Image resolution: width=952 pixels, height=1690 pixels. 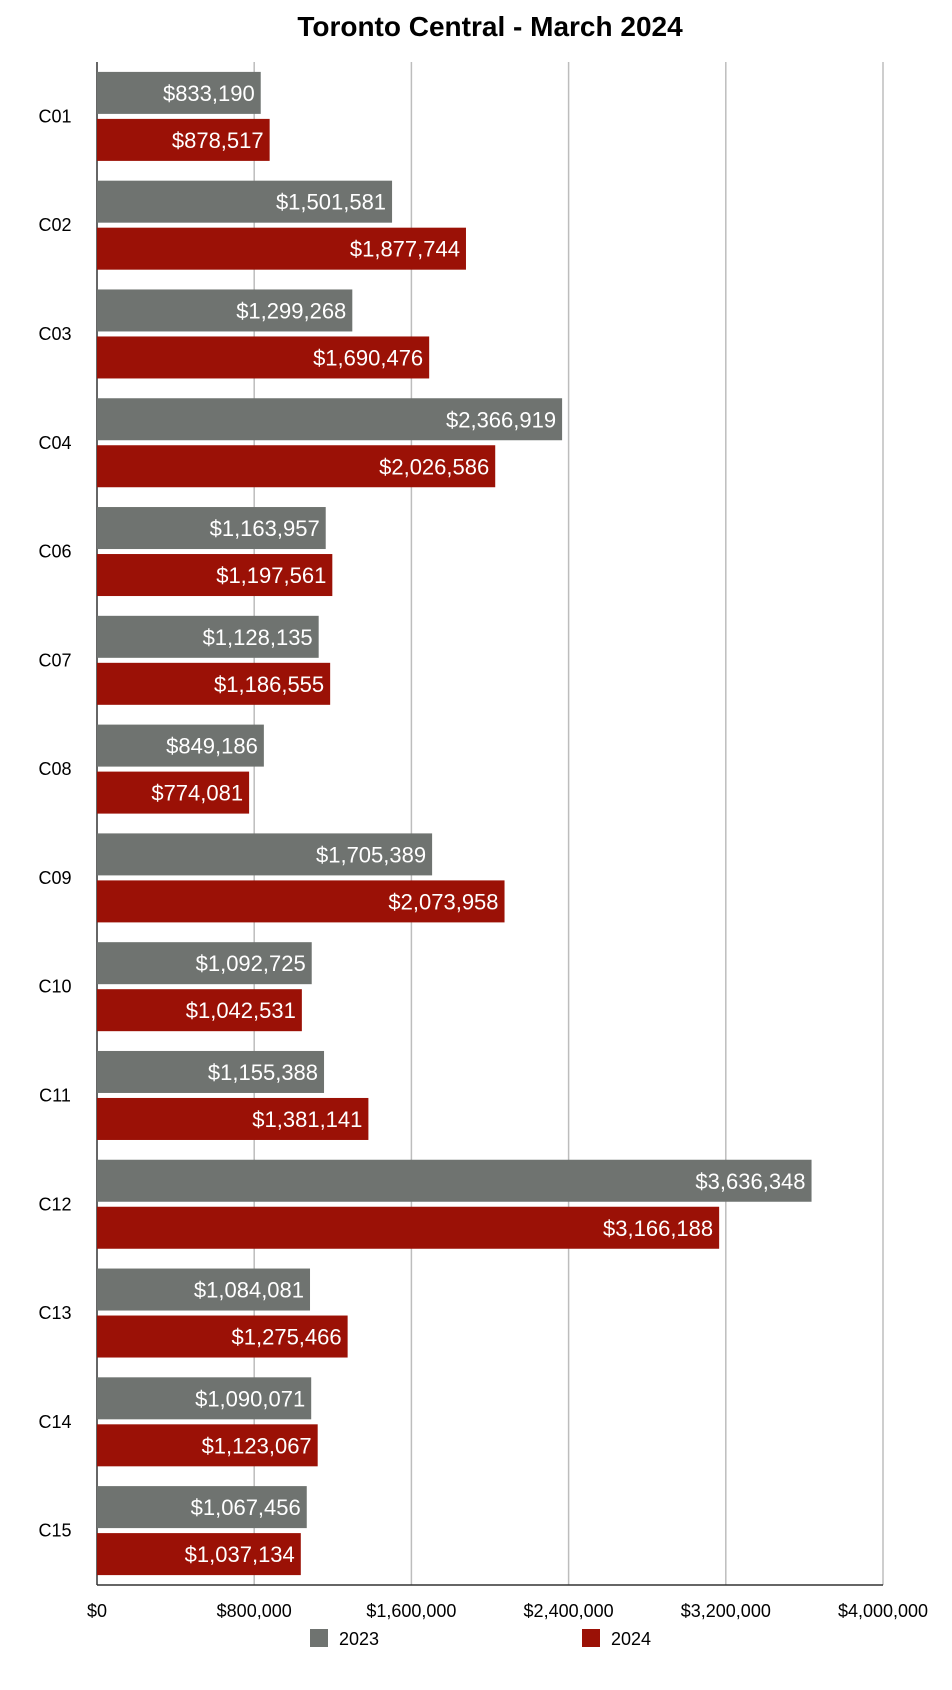 I want to click on bar-value-label: $849,186, so click(x=212, y=746).